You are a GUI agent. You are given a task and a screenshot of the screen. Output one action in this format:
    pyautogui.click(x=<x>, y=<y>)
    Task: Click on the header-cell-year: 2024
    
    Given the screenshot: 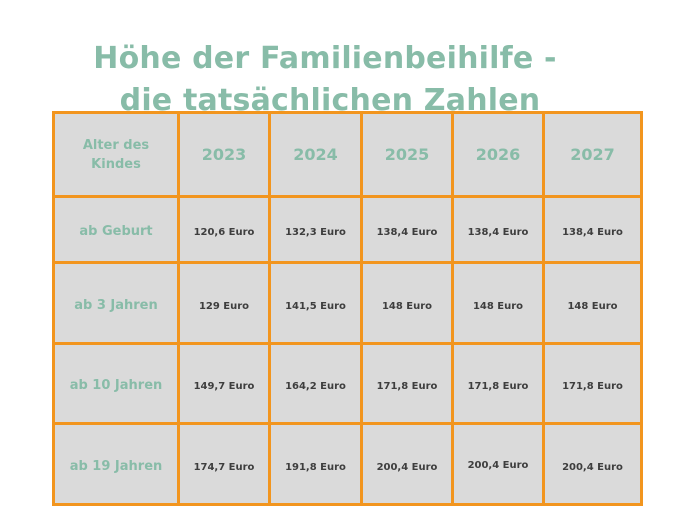 What is the action you would take?
    pyautogui.click(x=315, y=154)
    